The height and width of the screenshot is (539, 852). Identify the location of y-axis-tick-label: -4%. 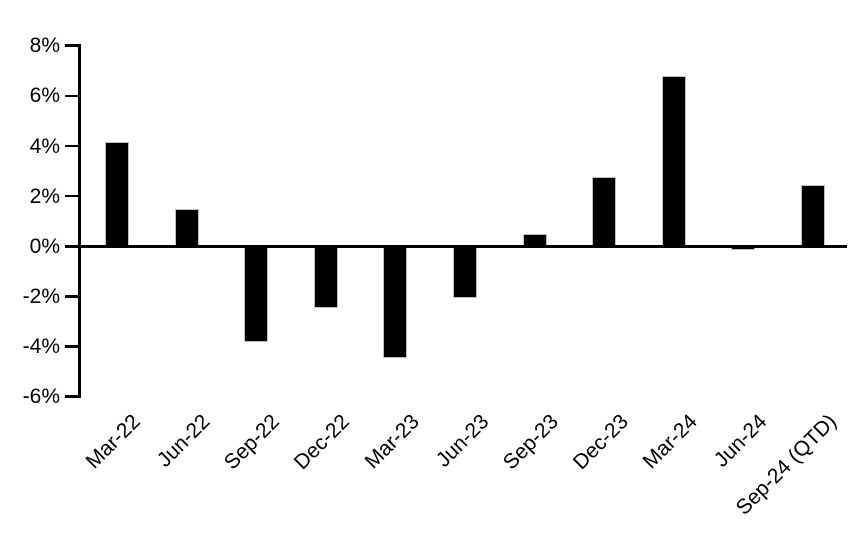
(41, 347).